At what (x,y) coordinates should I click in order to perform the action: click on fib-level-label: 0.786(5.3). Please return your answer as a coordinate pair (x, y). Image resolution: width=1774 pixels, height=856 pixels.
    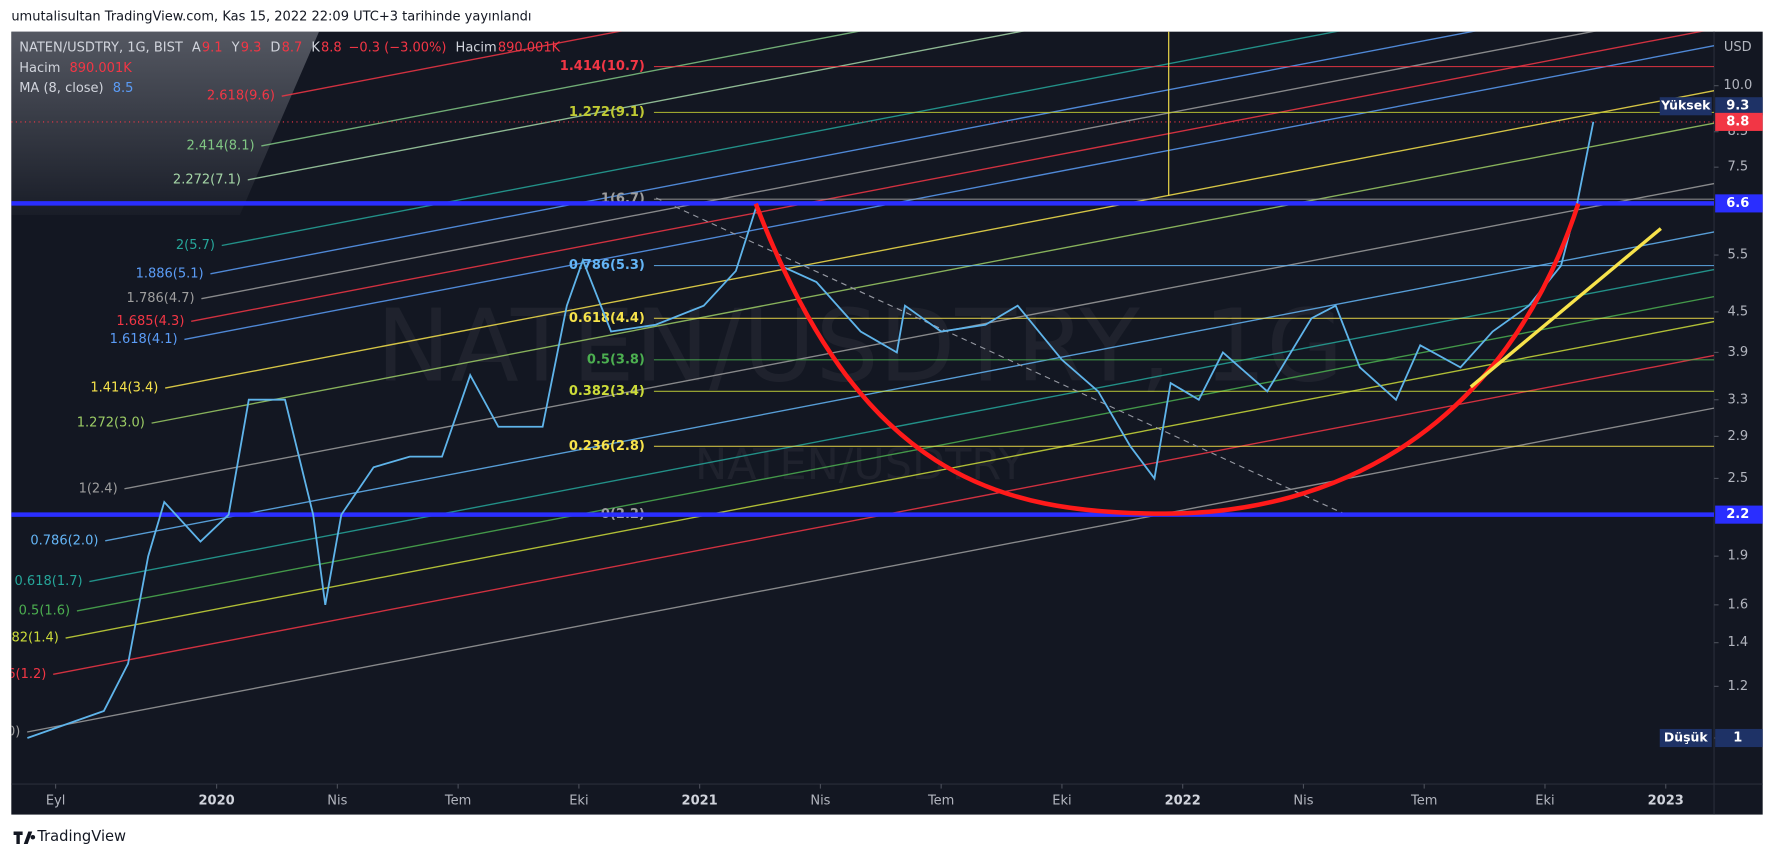
    Looking at the image, I should click on (607, 265).